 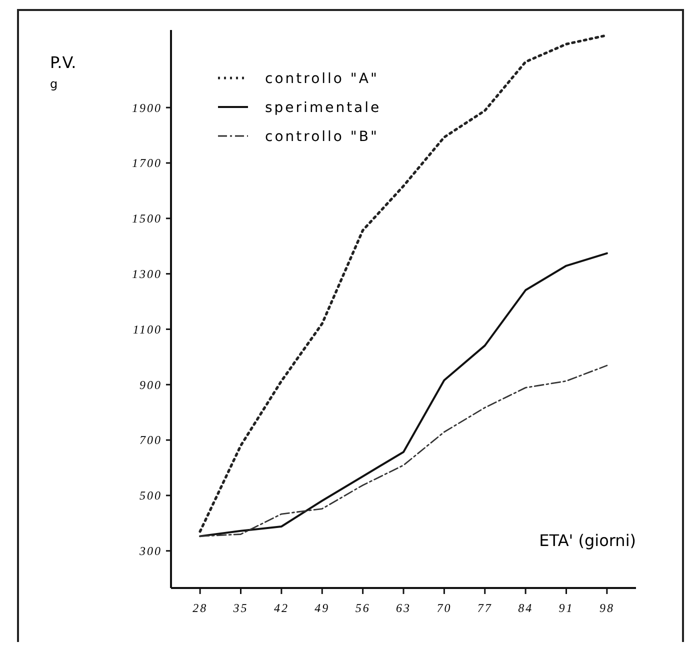 I want to click on y-tick-label: 1300, so click(x=147, y=274).